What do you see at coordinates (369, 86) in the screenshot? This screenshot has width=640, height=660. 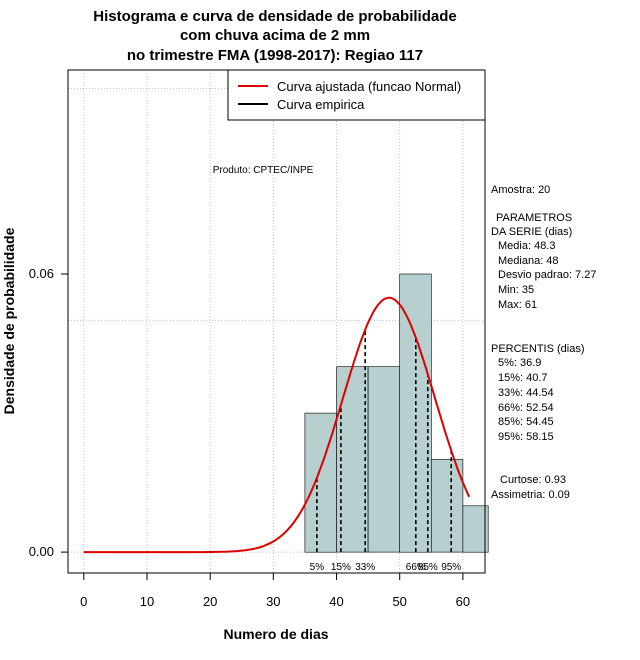 I see `legend-label-fitted: Curva ajustada (funcao Normal)` at bounding box center [369, 86].